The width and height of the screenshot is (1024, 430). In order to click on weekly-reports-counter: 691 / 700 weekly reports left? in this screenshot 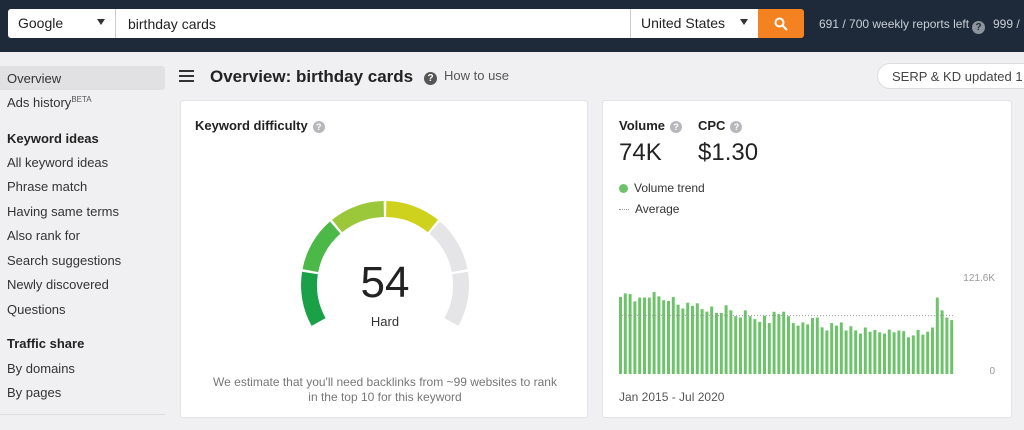, I will do `click(902, 25)`.